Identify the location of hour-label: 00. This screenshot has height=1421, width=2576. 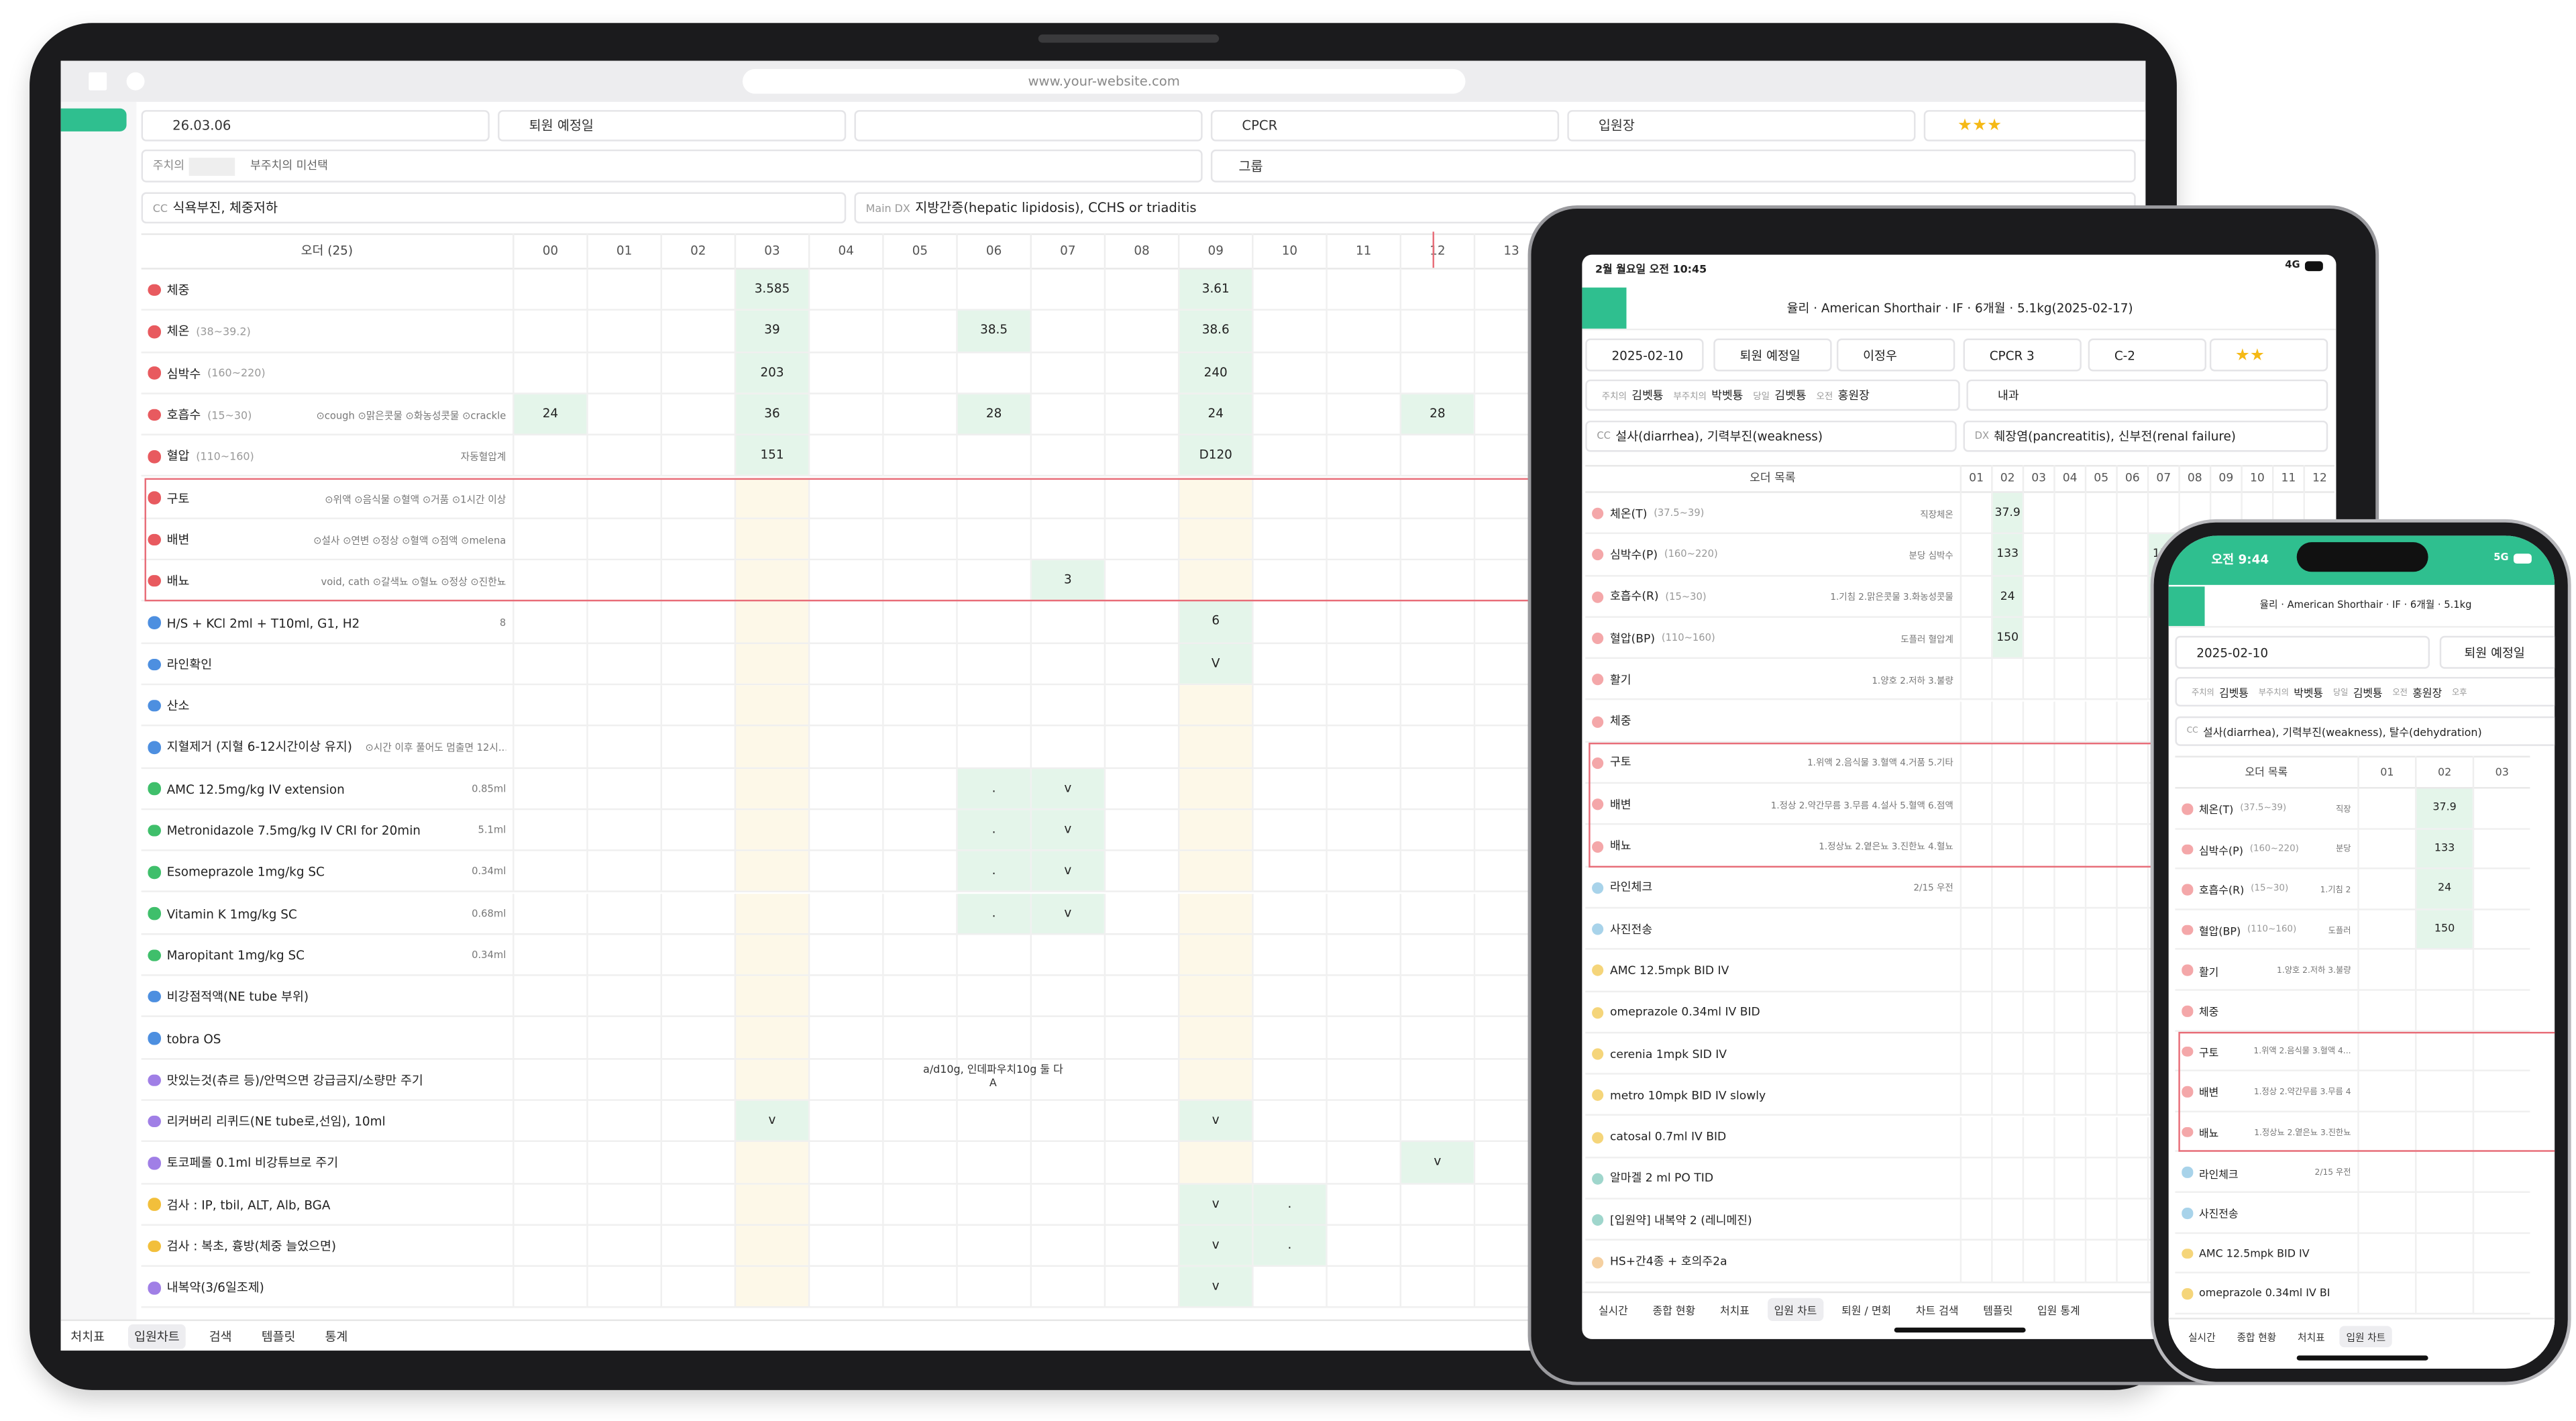
(549, 251).